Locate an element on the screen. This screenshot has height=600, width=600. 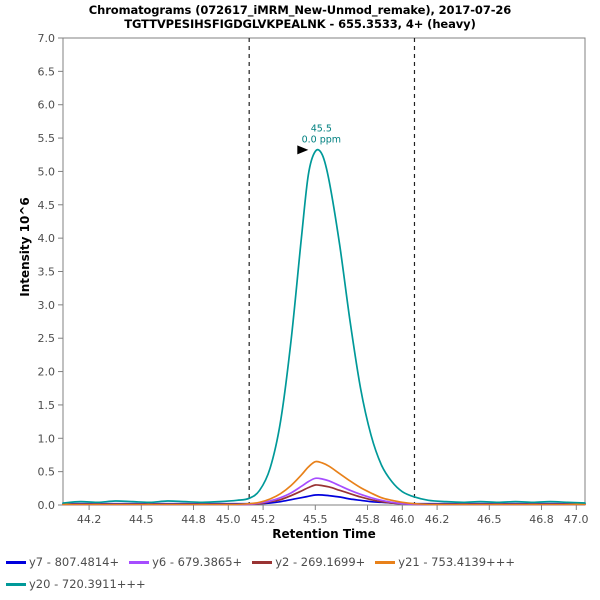
legend-item-label: y21 - 753.4139+++ is located at coordinates (456, 562).